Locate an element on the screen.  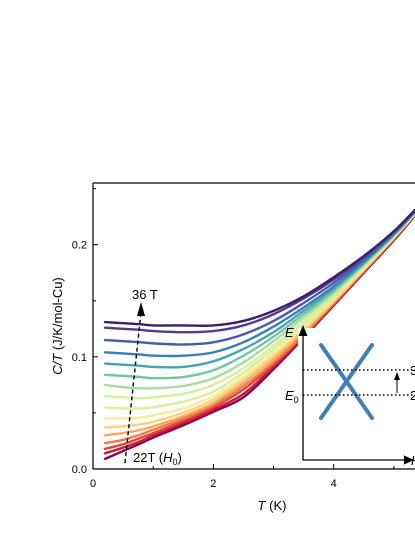
inset-upper-cut-label: 3 is located at coordinates (412, 370).